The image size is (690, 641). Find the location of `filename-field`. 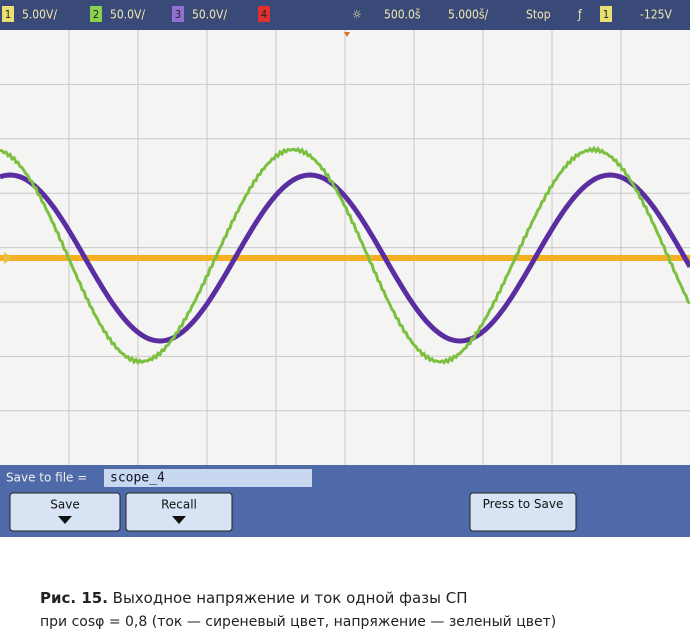

filename-field is located at coordinates (208, 478).